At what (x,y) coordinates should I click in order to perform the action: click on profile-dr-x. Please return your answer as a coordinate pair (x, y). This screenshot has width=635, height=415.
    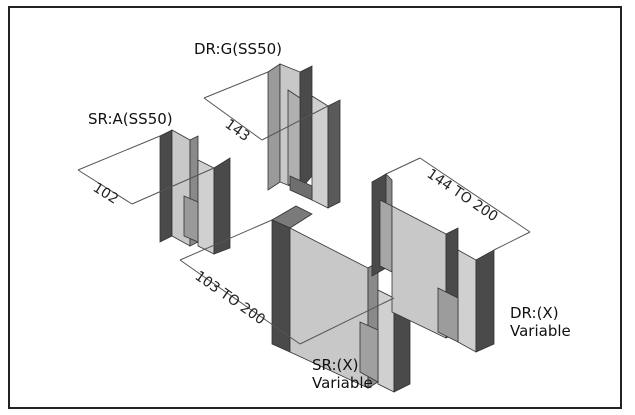
    Looking at the image, I should click on (433, 263).